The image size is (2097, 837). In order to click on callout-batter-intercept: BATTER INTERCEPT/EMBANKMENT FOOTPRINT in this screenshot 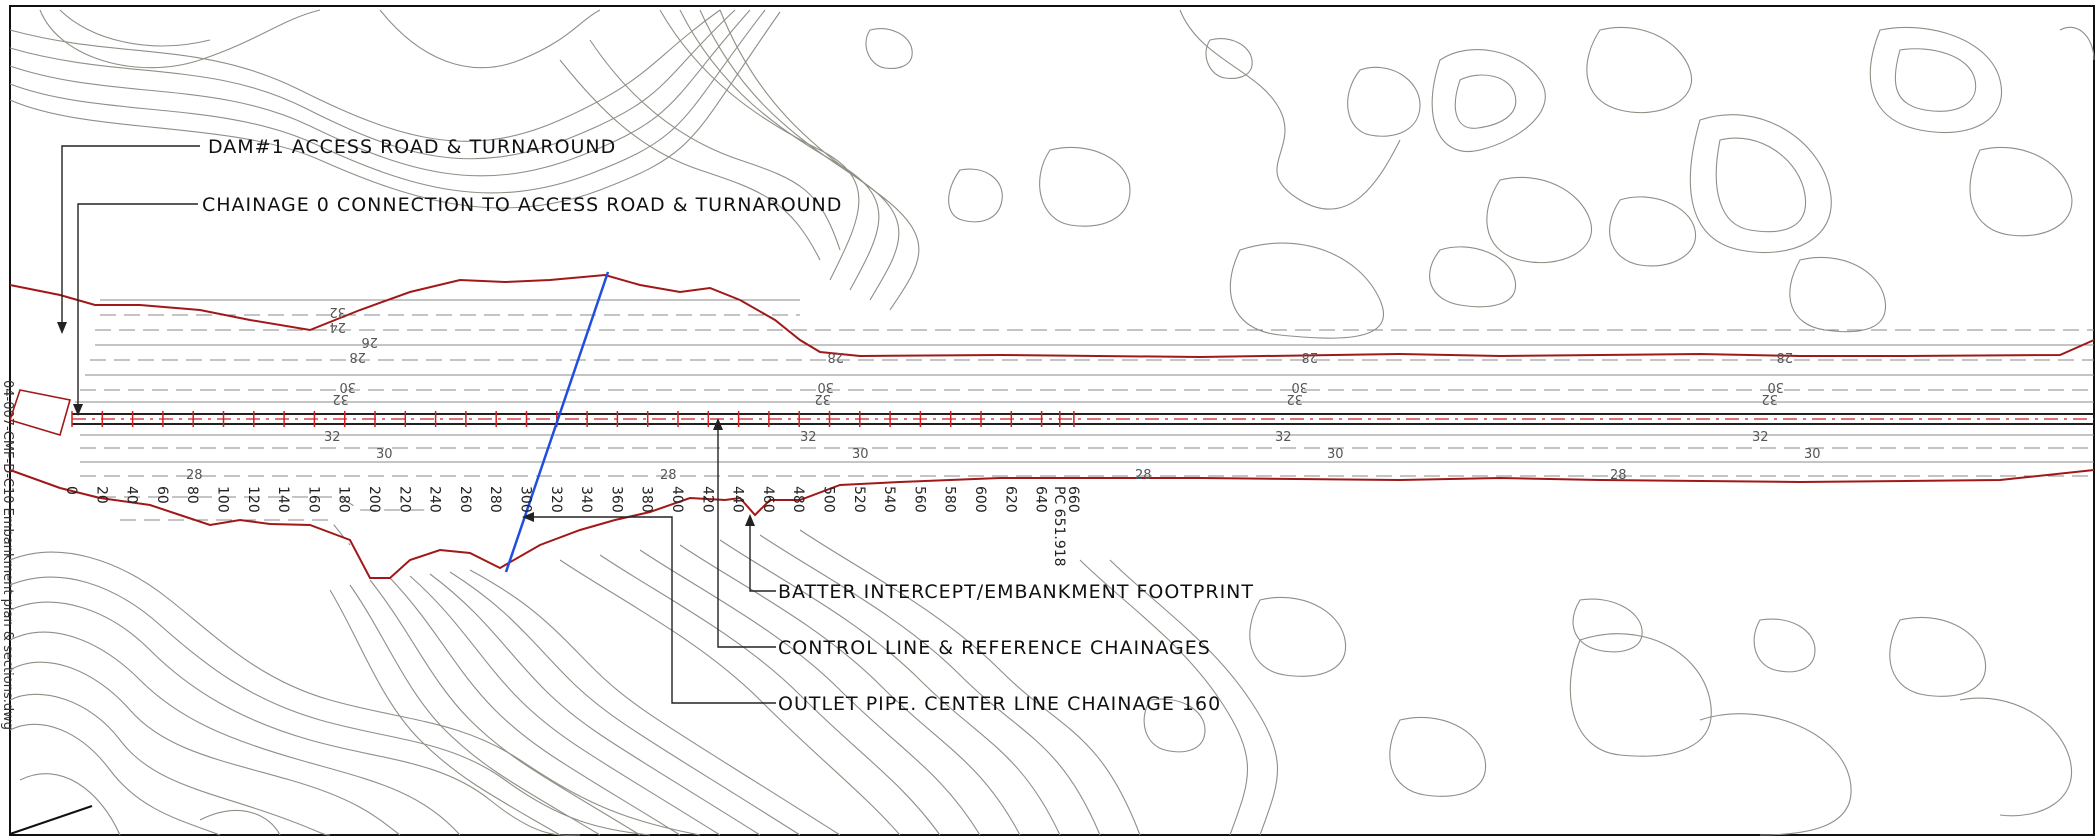, I will do `click(1016, 592)`.